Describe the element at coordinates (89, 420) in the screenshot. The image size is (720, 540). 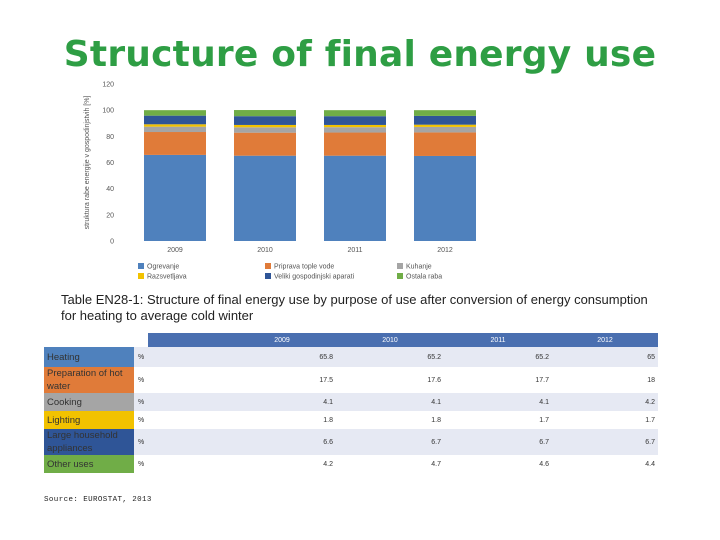
I see `row-label: Lighting` at that location.